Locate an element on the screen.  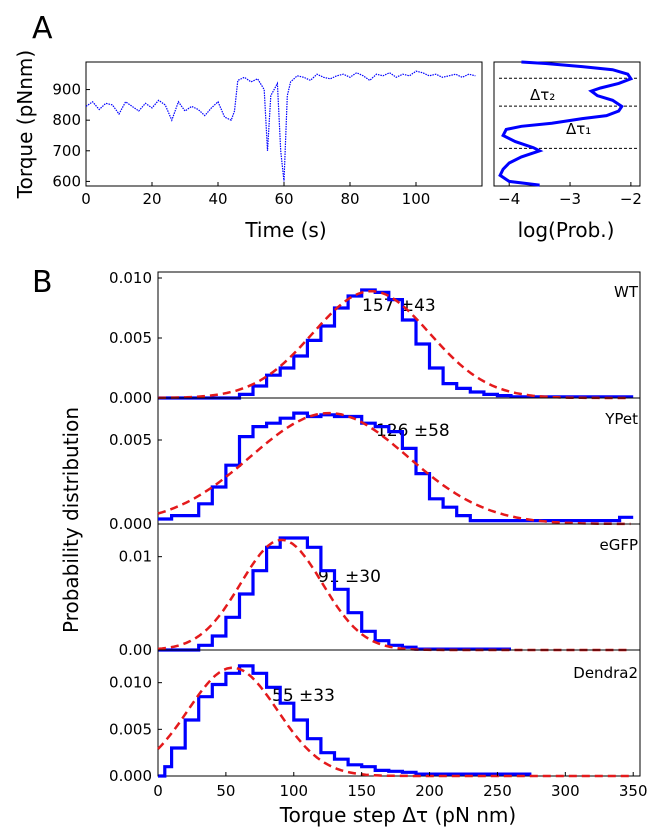
panel-b-histogram-Dendra2 is located at coordinates (345, 721).